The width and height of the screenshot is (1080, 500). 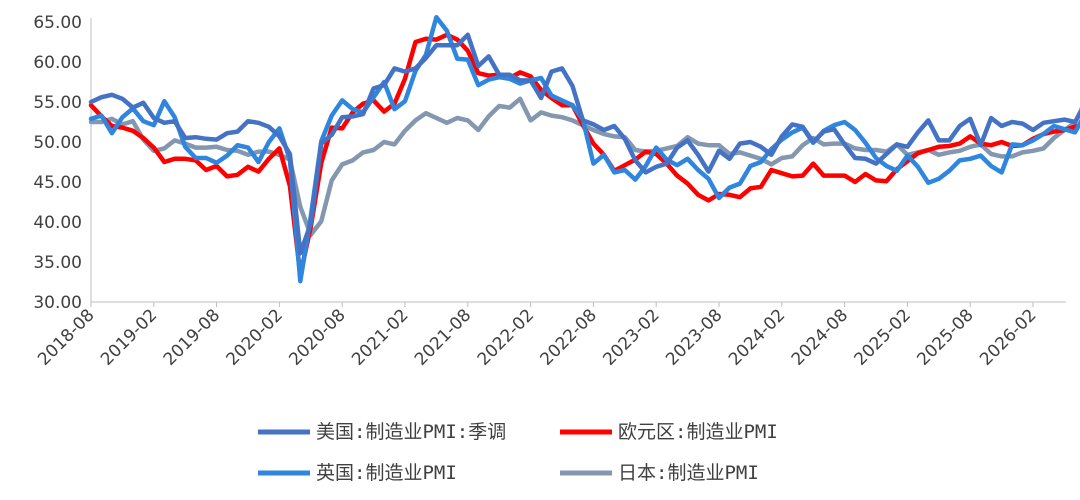 I want to click on x-tick-label: 2023-08, so click(x=694, y=337).